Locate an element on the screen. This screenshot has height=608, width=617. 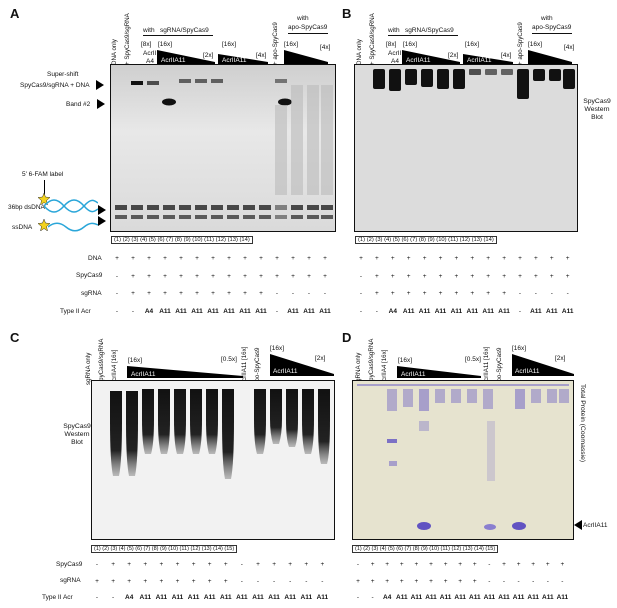
a-cell-r2-c7: + is located at coordinates (229, 293).